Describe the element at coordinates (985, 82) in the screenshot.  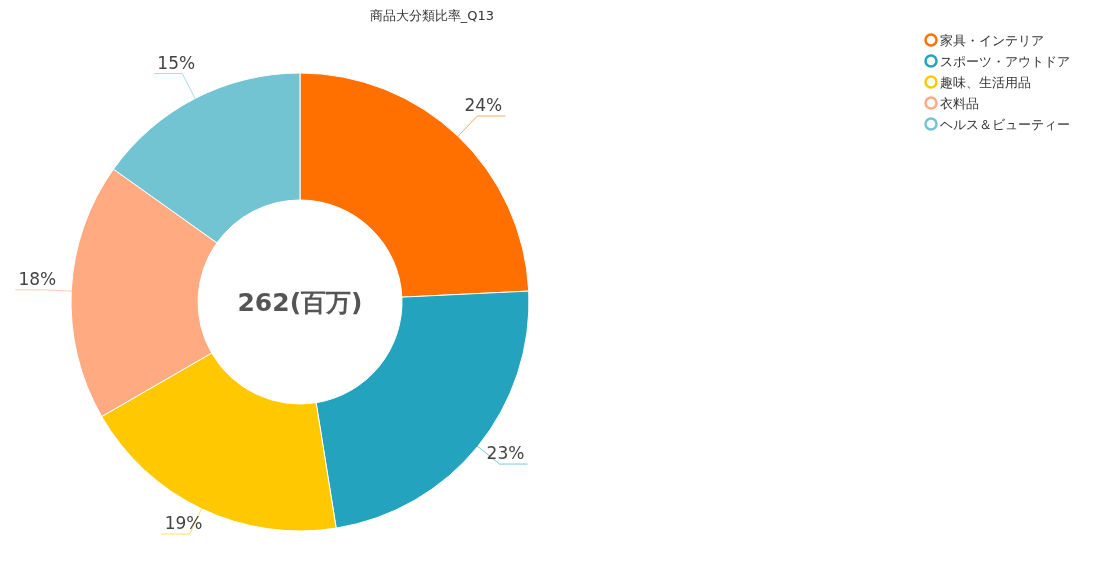
I see `legend-label: 趣味、生活用品` at that location.